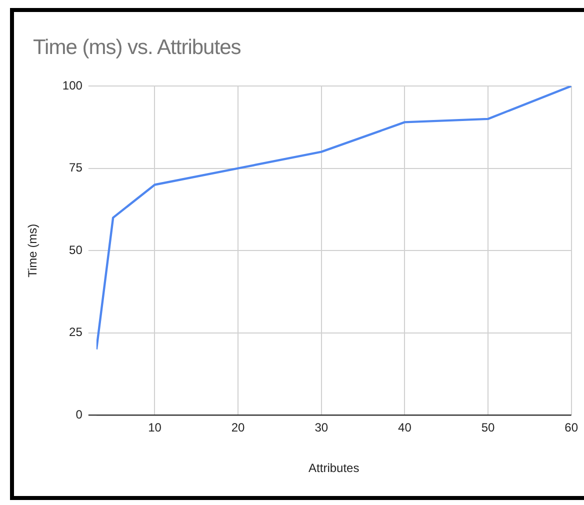 Image resolution: width=584 pixels, height=505 pixels. What do you see at coordinates (488, 427) in the screenshot?
I see `x-tick-label: 50` at bounding box center [488, 427].